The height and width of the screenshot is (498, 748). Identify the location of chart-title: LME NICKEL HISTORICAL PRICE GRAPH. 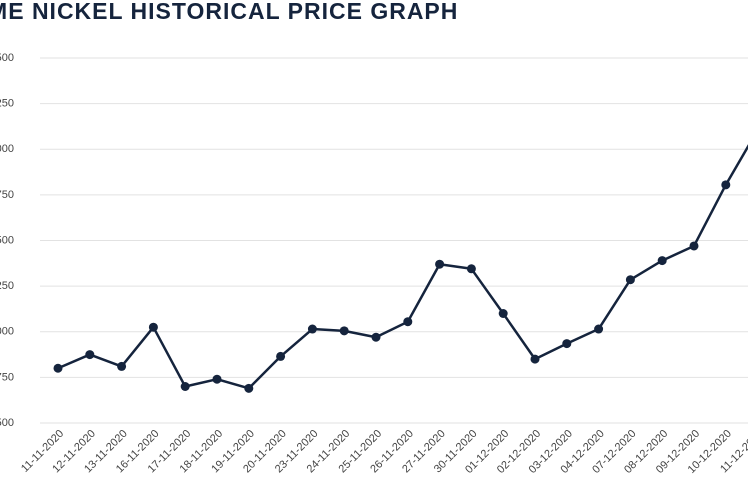
(229, 12).